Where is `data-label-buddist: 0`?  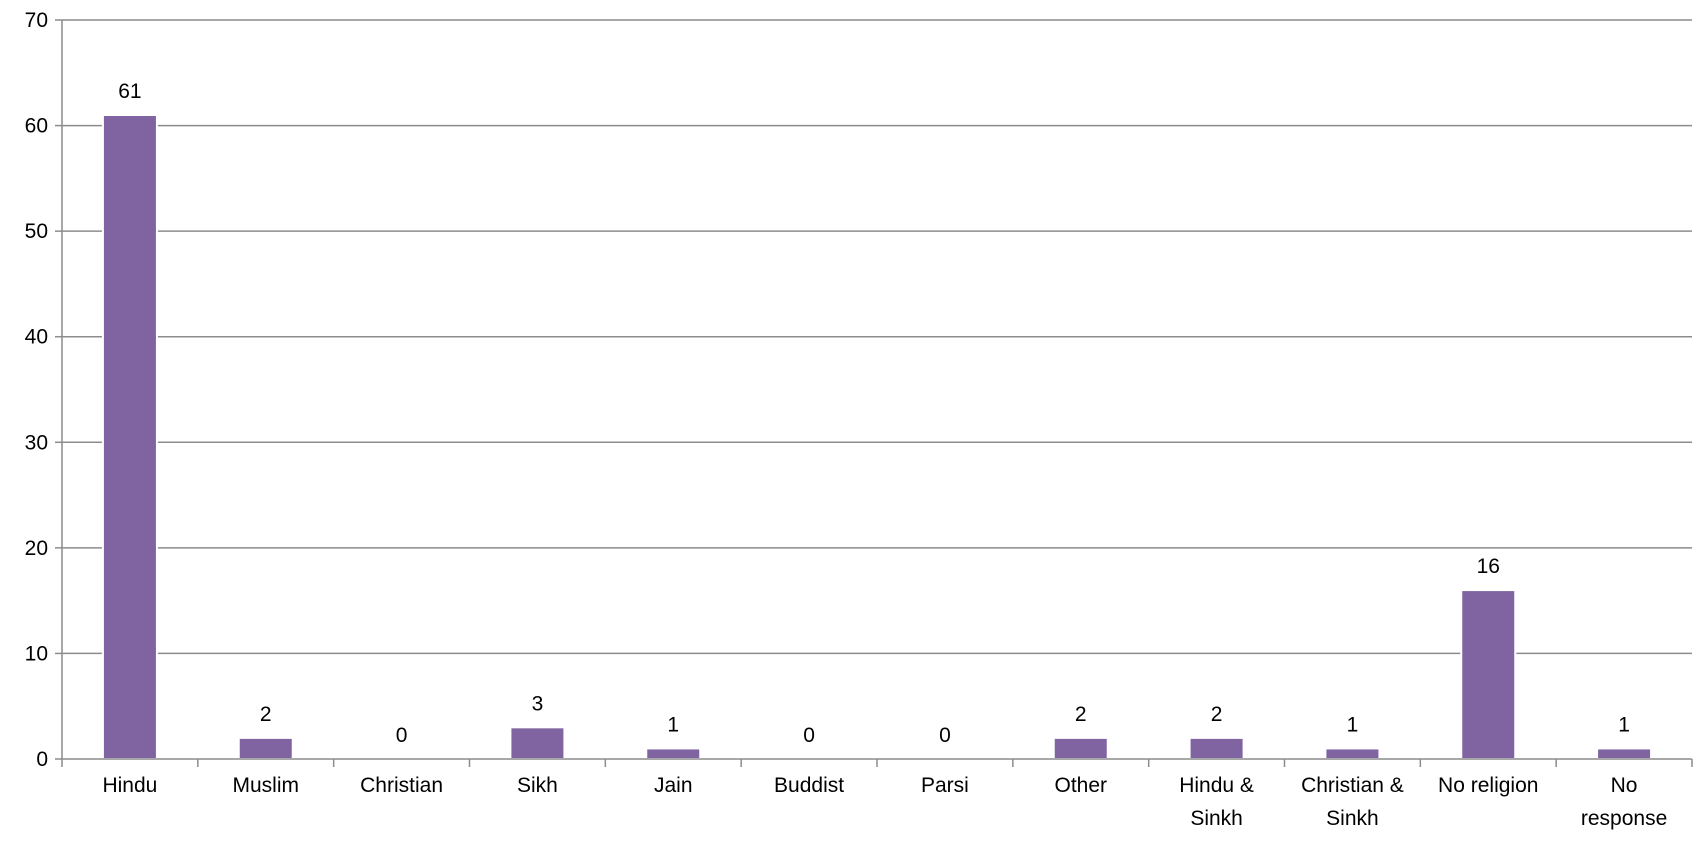 data-label-buddist: 0 is located at coordinates (809, 735).